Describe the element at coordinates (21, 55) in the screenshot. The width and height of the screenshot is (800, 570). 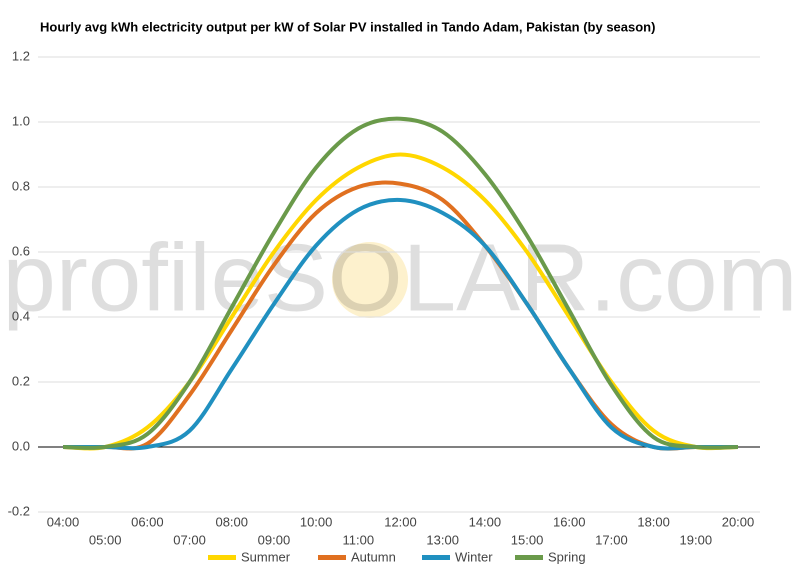
I see `y-tick-label: 1.2` at that location.